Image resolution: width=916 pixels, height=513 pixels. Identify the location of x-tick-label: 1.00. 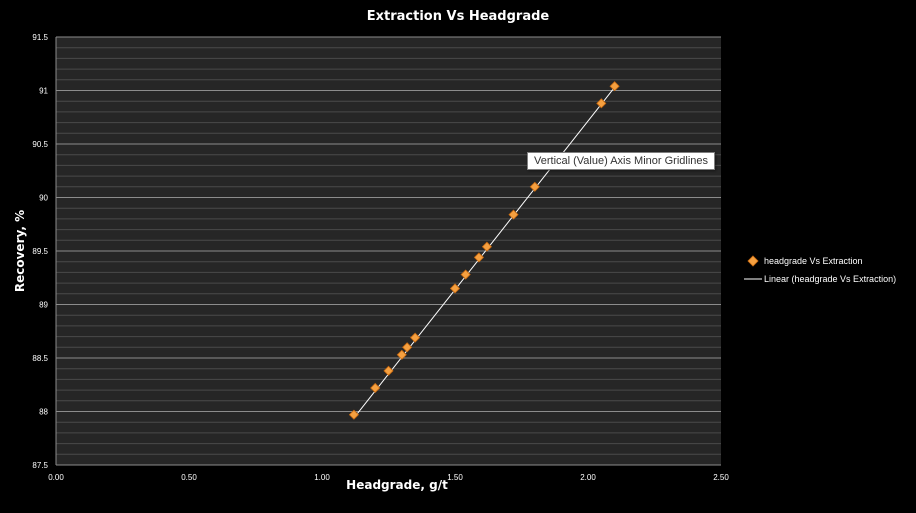
(322, 477).